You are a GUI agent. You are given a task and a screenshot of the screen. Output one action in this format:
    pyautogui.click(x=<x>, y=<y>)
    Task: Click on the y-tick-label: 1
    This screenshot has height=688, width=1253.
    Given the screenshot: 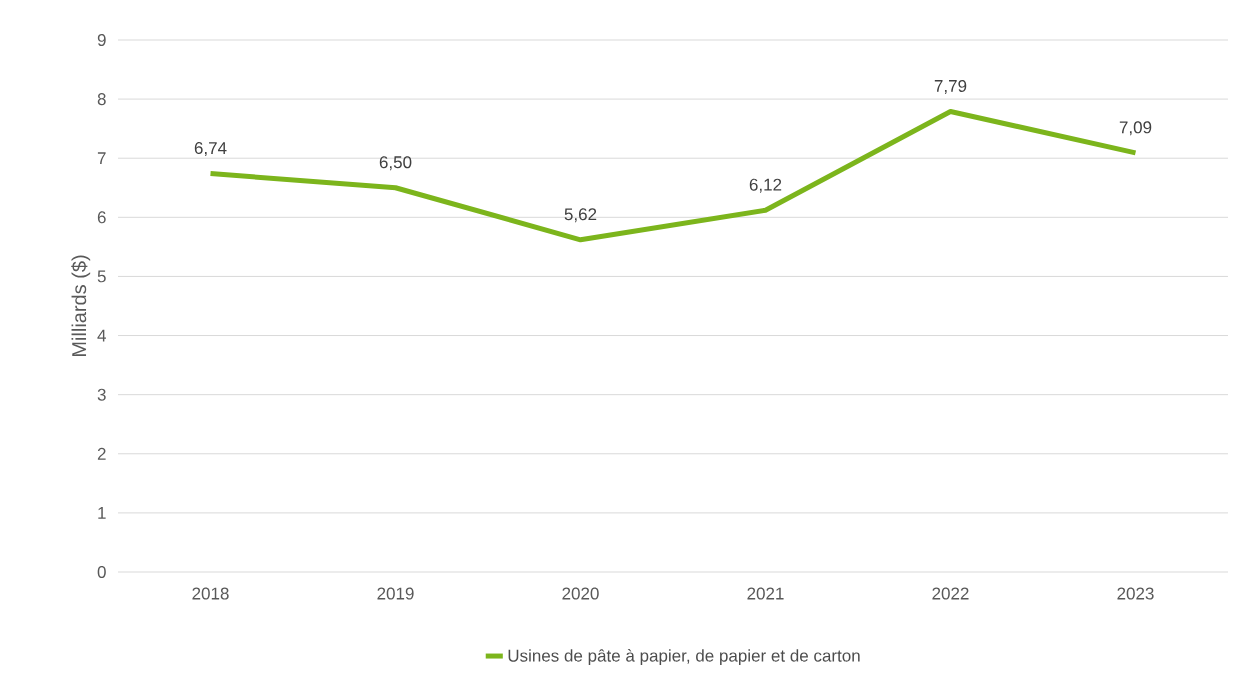 What is the action you would take?
    pyautogui.click(x=102, y=513)
    